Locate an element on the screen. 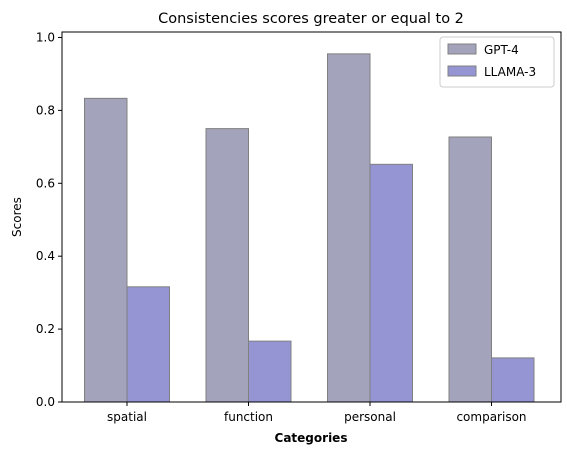 This screenshot has width=567, height=455. bar-gpt4-function is located at coordinates (227, 265).